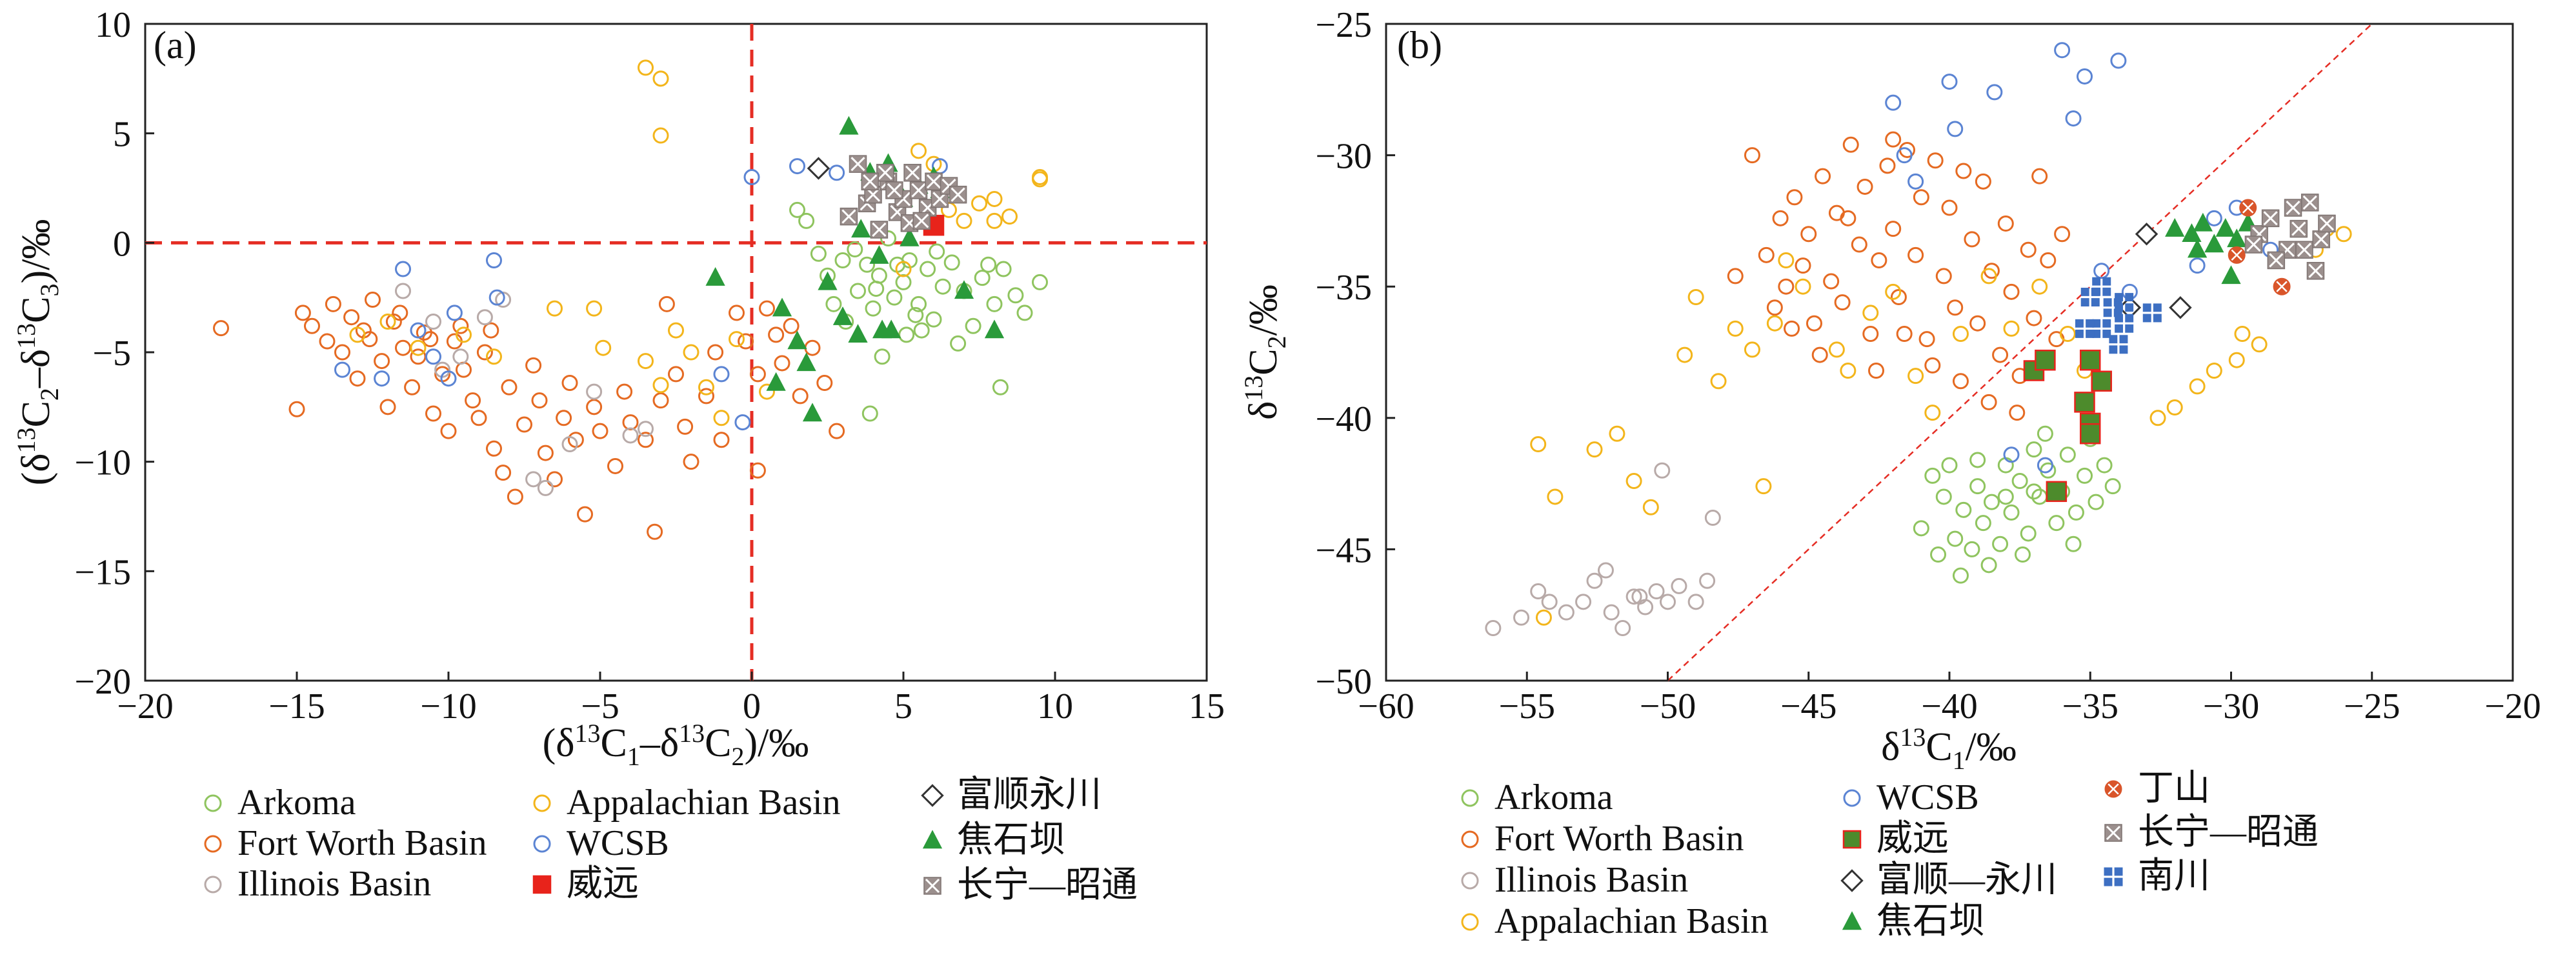 Image resolution: width=2576 pixels, height=960 pixels. I want to click on y-tick-label: −45, so click(1343, 550).